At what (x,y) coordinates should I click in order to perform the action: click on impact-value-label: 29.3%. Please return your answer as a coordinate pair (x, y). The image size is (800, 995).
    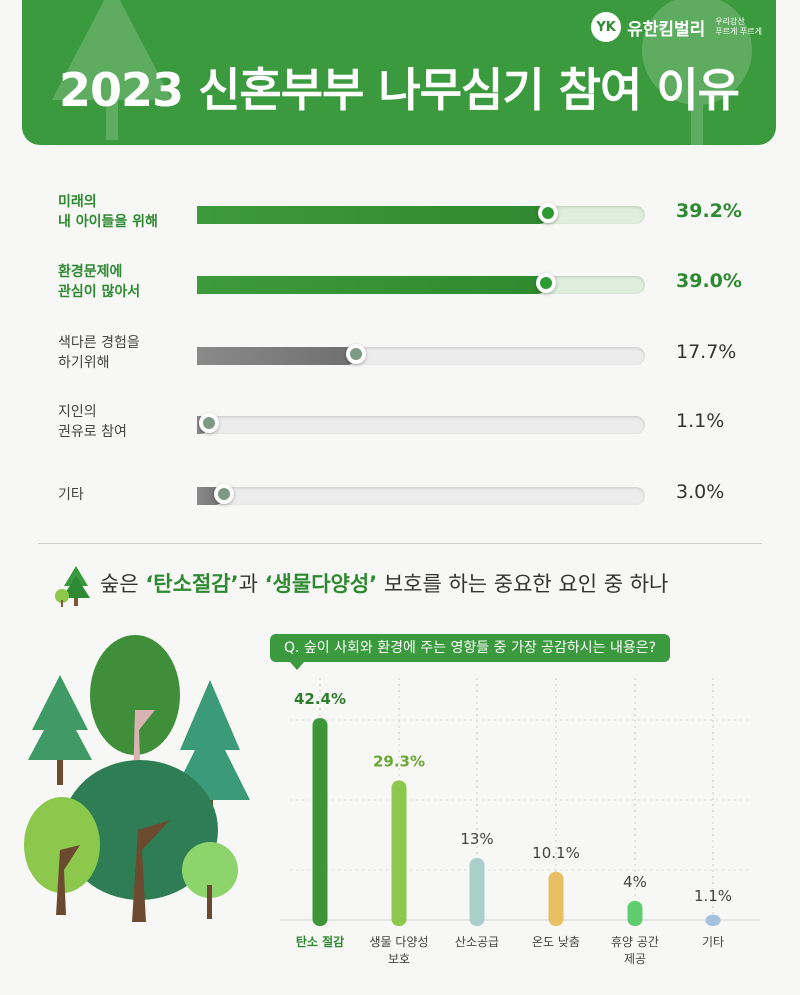
    Looking at the image, I should click on (399, 762).